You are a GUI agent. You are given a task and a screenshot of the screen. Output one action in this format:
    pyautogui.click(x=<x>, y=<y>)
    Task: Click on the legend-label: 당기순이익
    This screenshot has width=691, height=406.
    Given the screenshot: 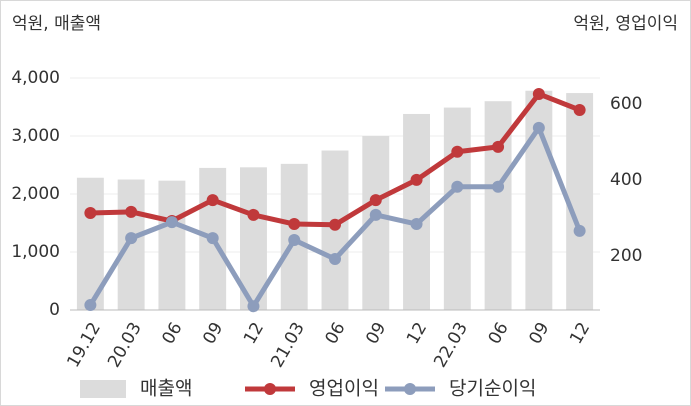 What is the action you would take?
    pyautogui.click(x=492, y=389)
    